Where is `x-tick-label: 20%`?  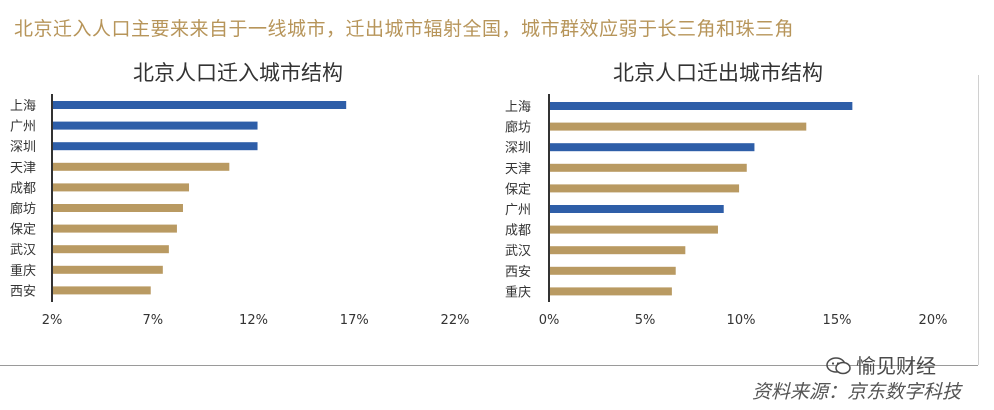 x-tick-label: 20% is located at coordinates (933, 320).